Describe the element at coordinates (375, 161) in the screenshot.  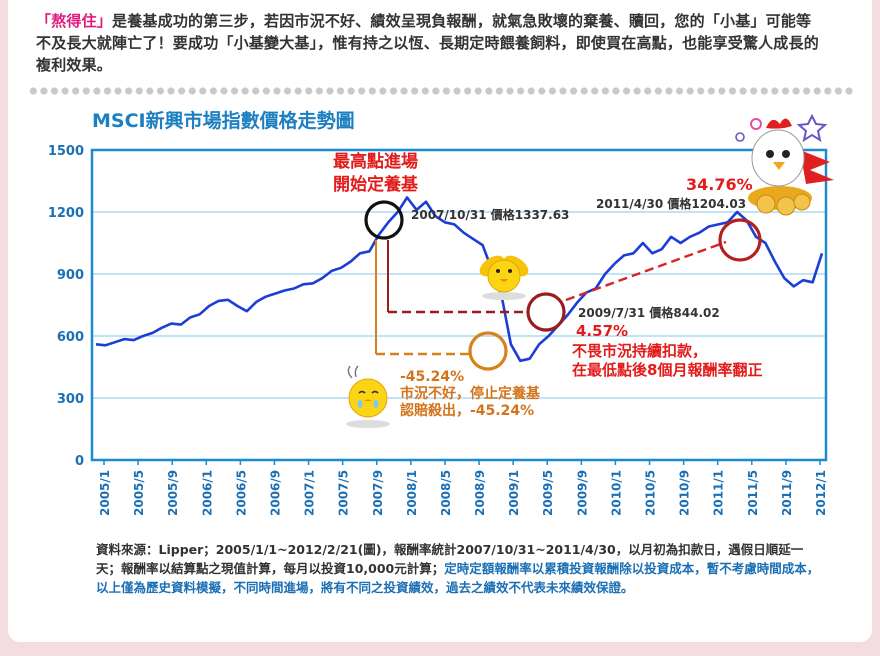
I see `entry-label-1: 最高點進場` at that location.